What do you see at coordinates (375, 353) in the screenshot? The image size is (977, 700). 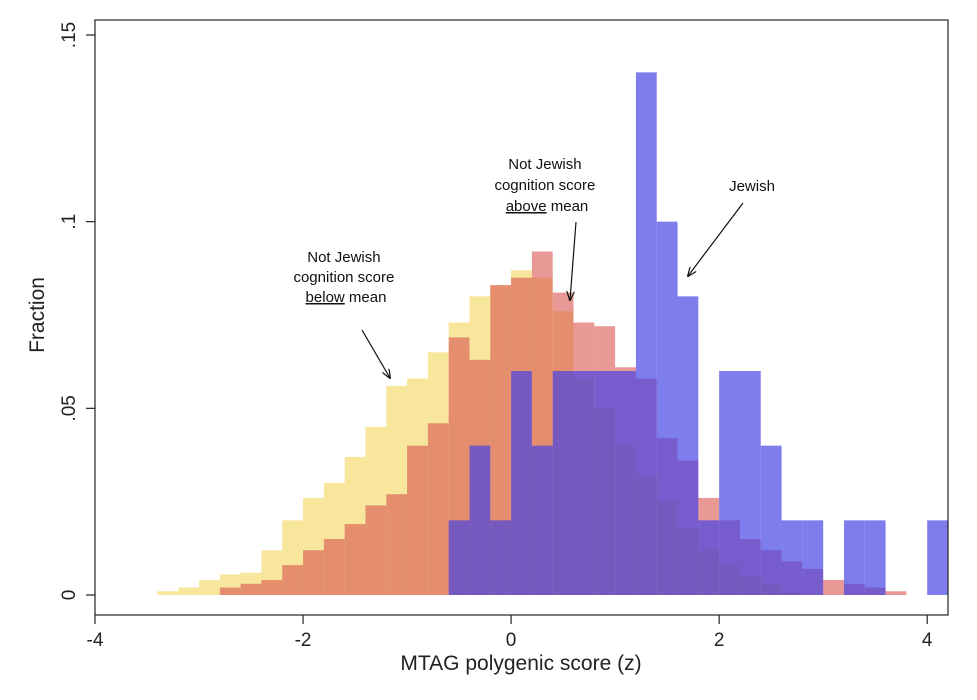 I see `annotation-below-arrow` at bounding box center [375, 353].